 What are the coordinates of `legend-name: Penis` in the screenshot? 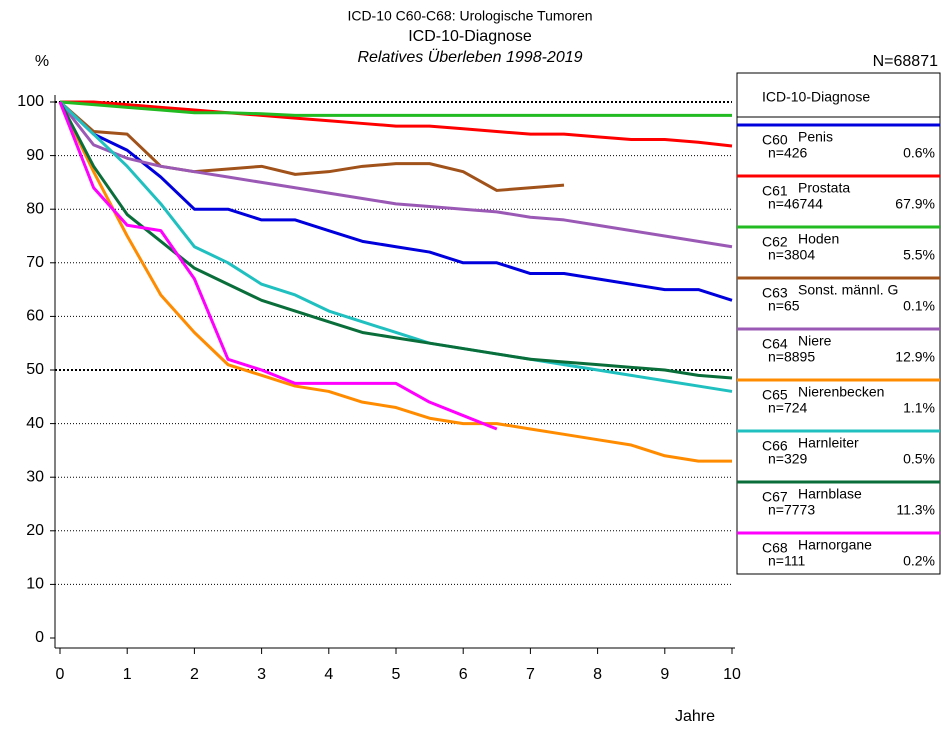 It's located at (815, 137).